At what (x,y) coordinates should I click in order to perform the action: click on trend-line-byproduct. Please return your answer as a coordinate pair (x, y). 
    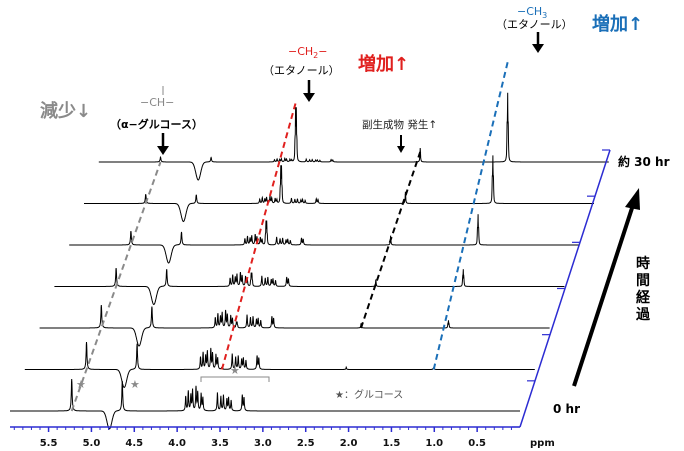
    Looking at the image, I should click on (391, 240).